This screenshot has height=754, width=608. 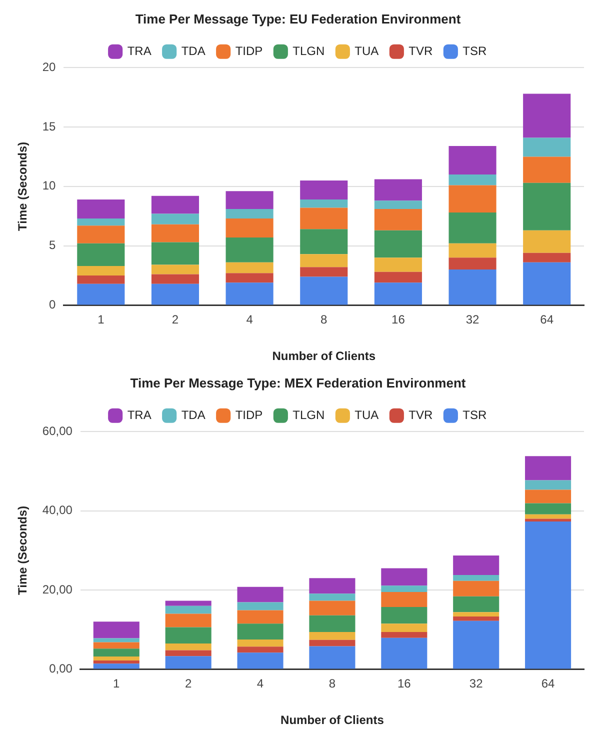 What do you see at coordinates (52, 305) in the screenshot?
I see `y-tick-label: 0` at bounding box center [52, 305].